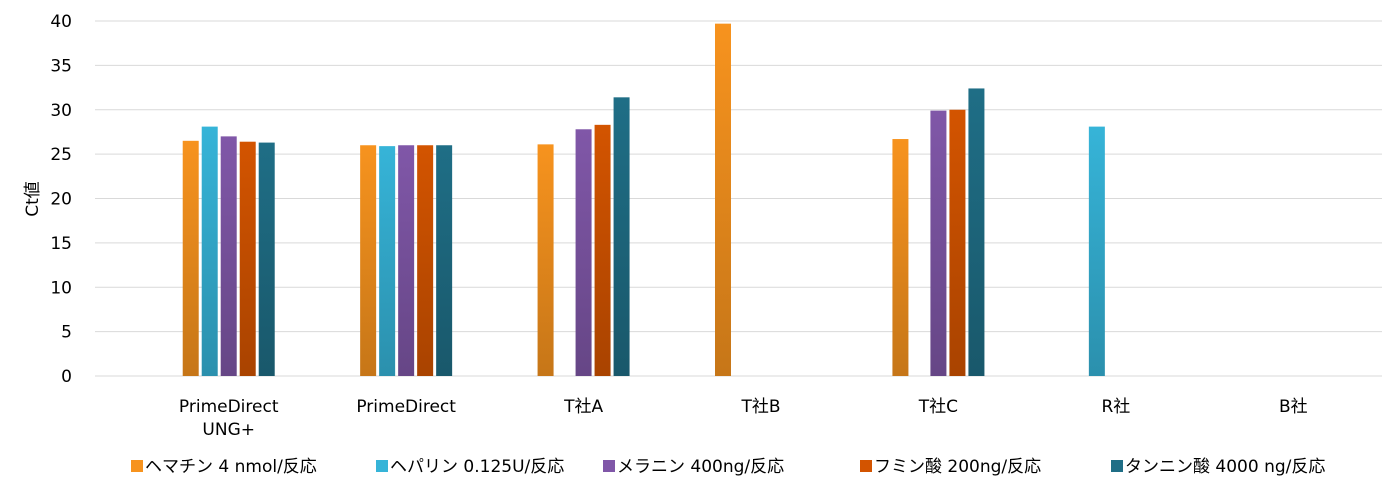  Describe the element at coordinates (938, 407) in the screenshot. I see `x-category-label: T社C` at that location.